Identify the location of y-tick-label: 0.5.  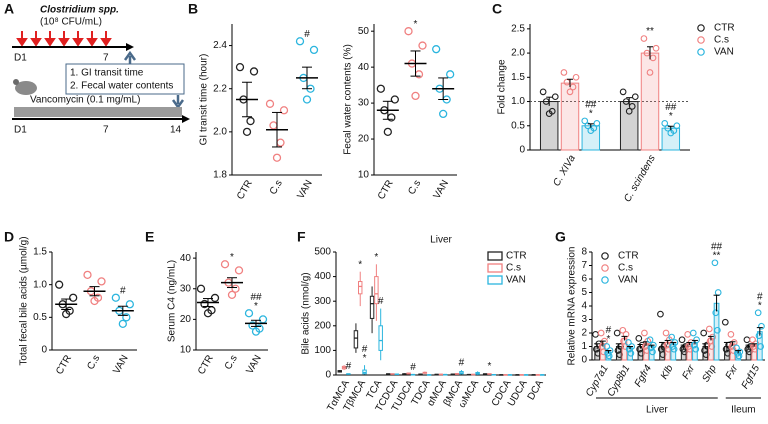
(40, 317).